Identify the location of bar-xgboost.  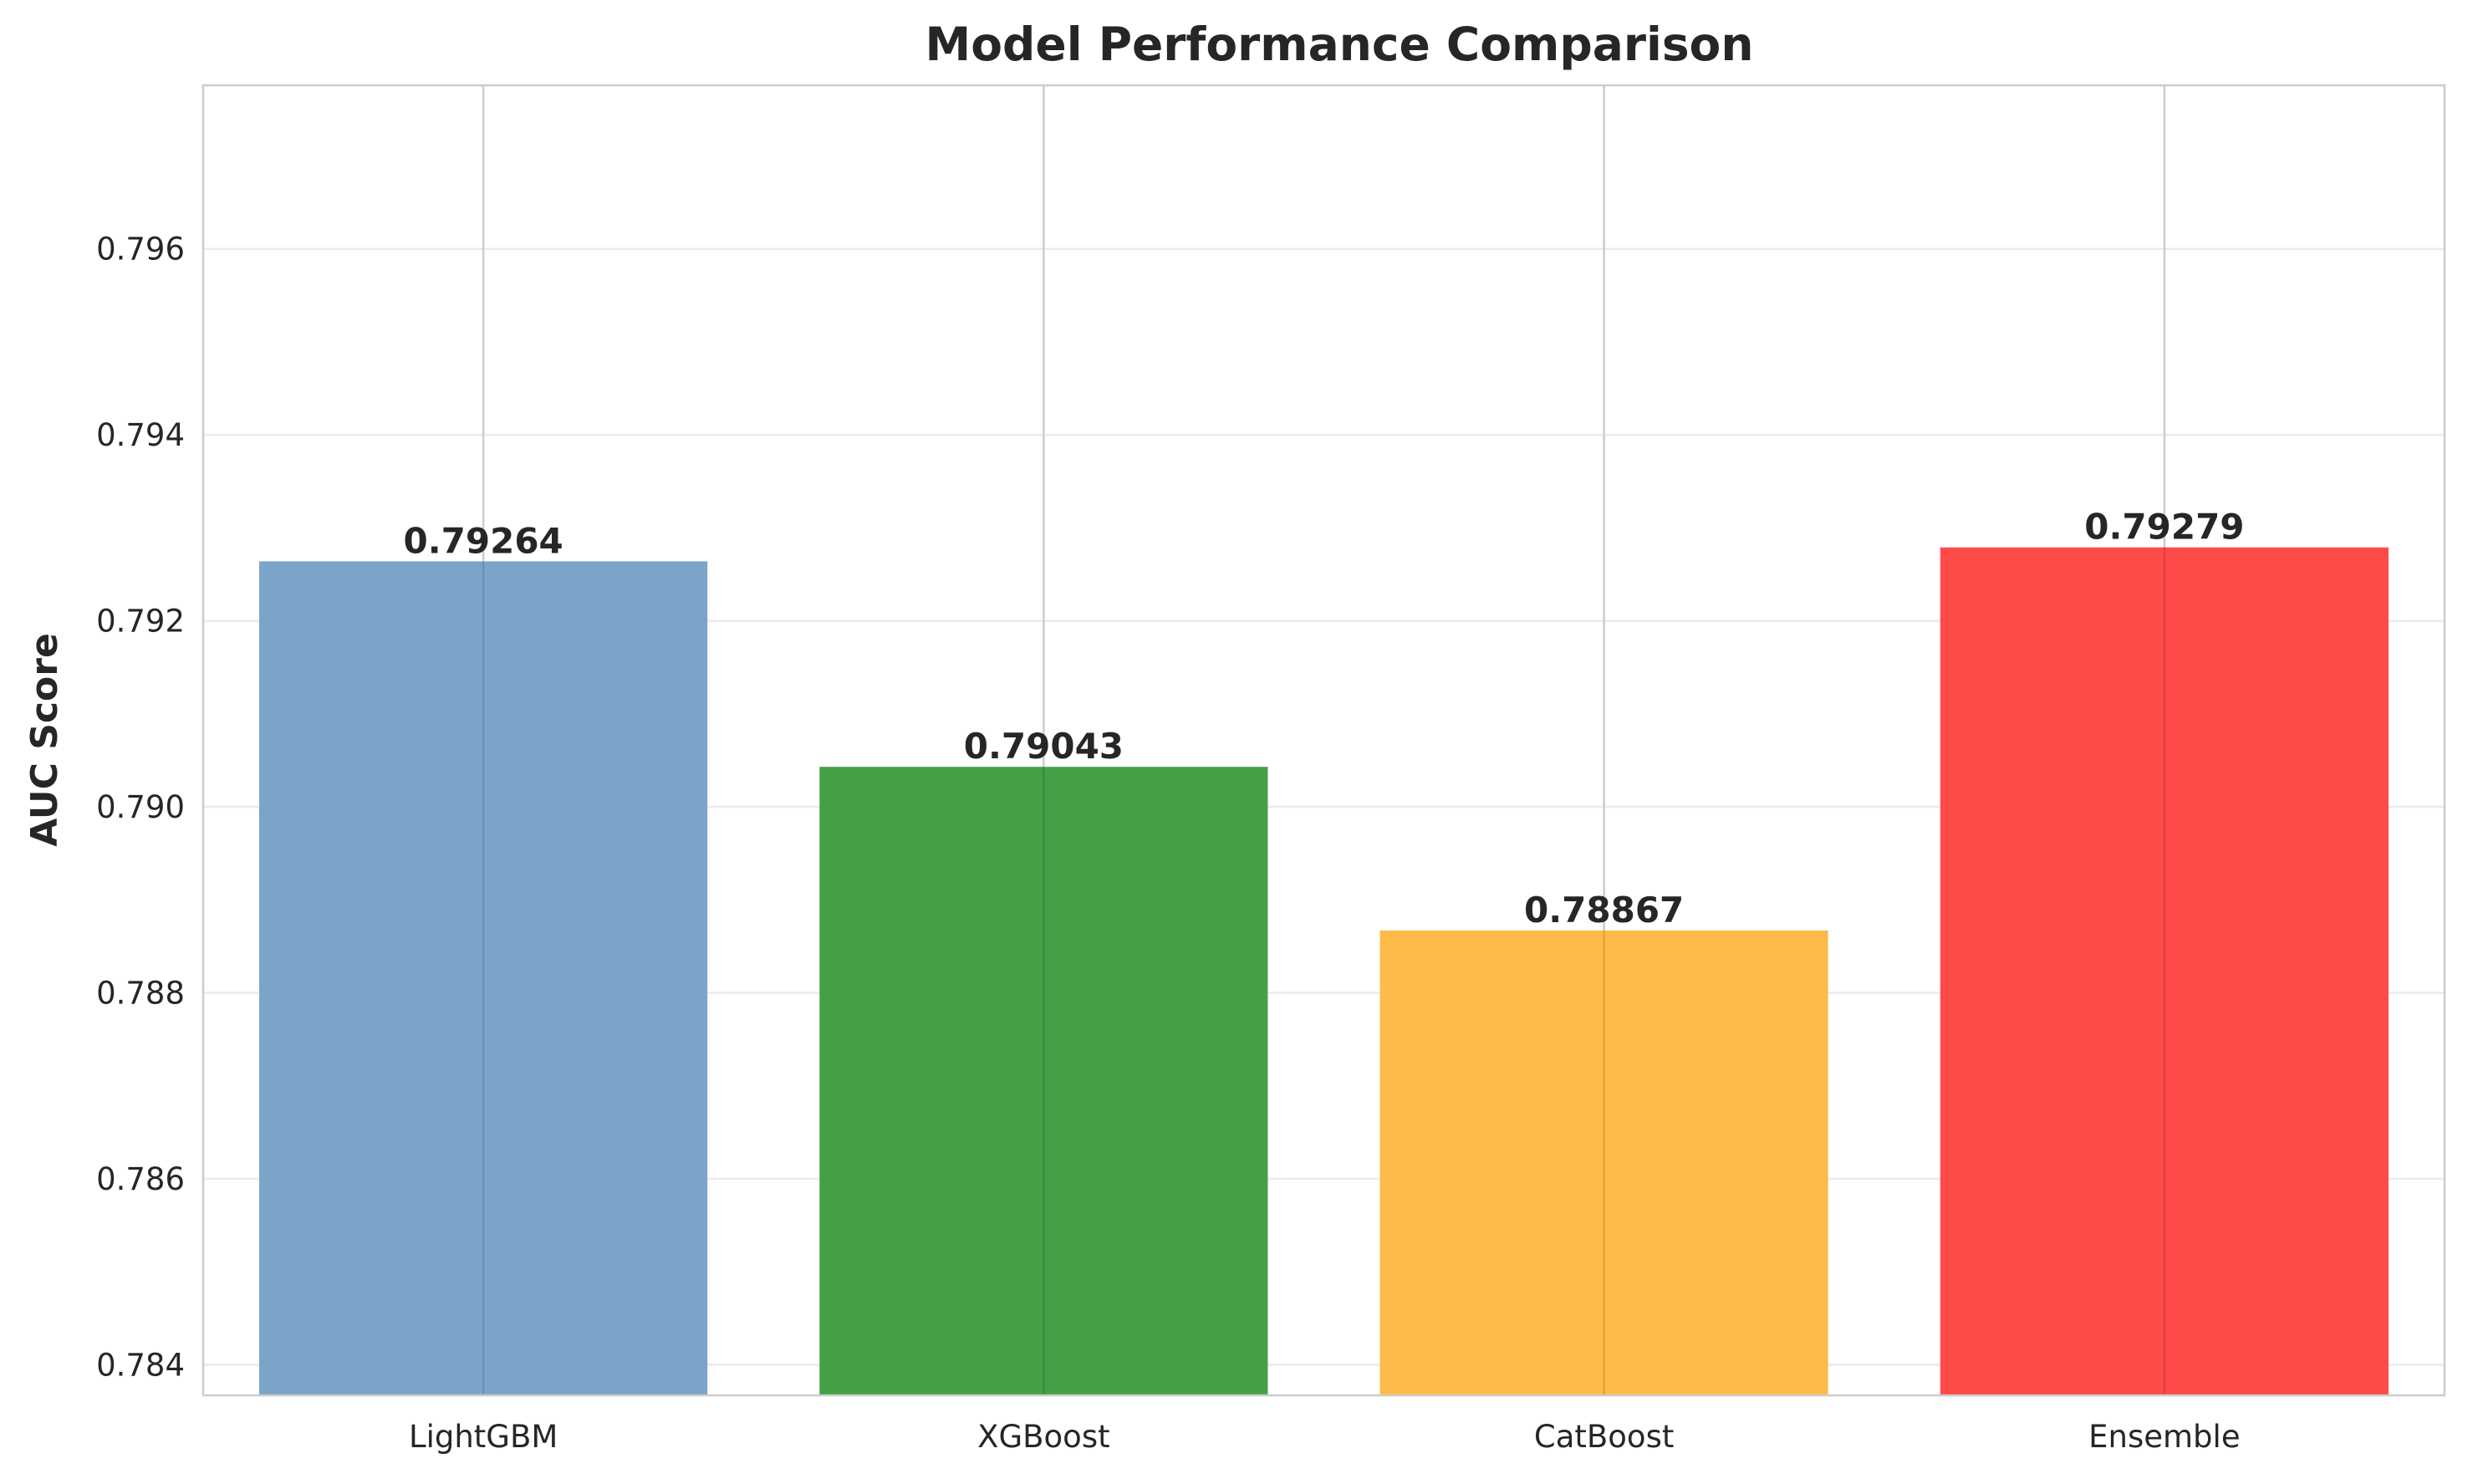
(1043, 1081).